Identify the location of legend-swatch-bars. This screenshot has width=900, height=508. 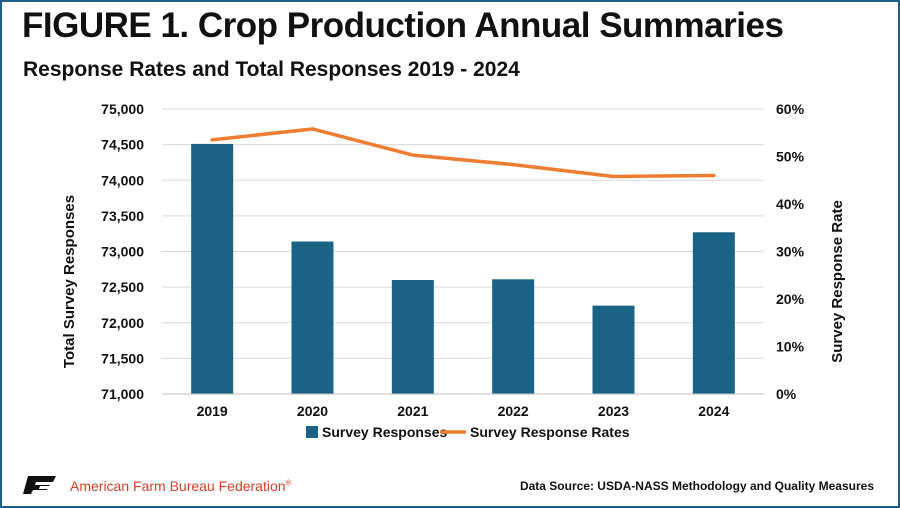
(312, 432).